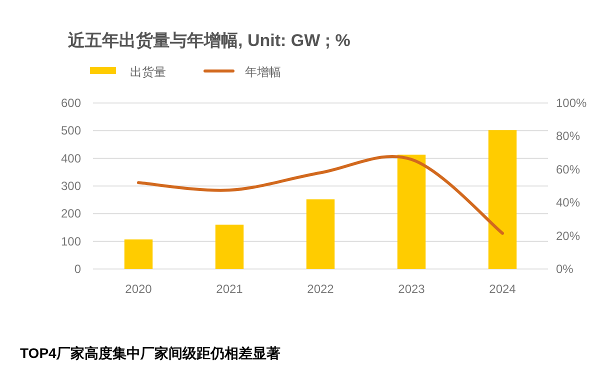 Image resolution: width=613 pixels, height=369 pixels. I want to click on chart-title: 近五年出货量与年增幅, Unit: GW ; %, so click(208, 40).